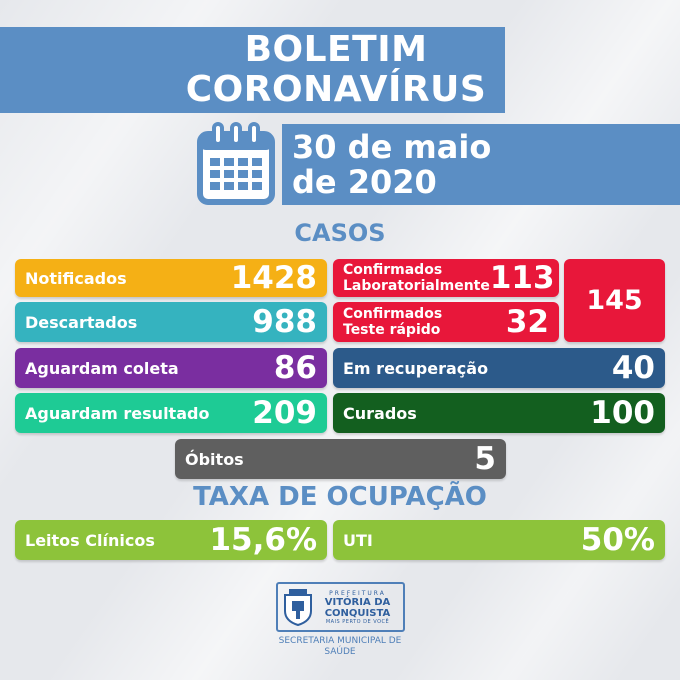  Describe the element at coordinates (499, 540) in the screenshot. I see `uti-card: UTI 50%` at that location.